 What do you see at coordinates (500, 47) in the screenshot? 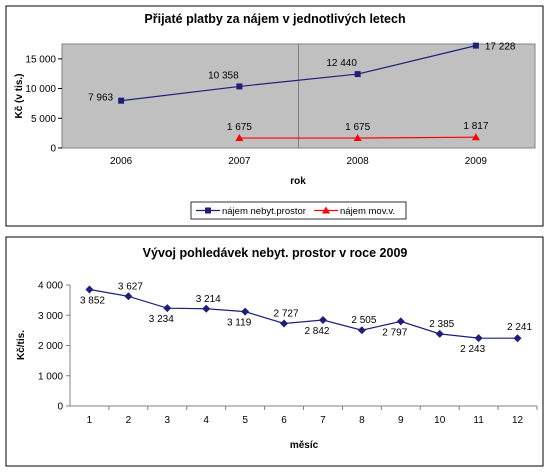
I see `chart-1-series-1-data-label: 17 228` at bounding box center [500, 47].